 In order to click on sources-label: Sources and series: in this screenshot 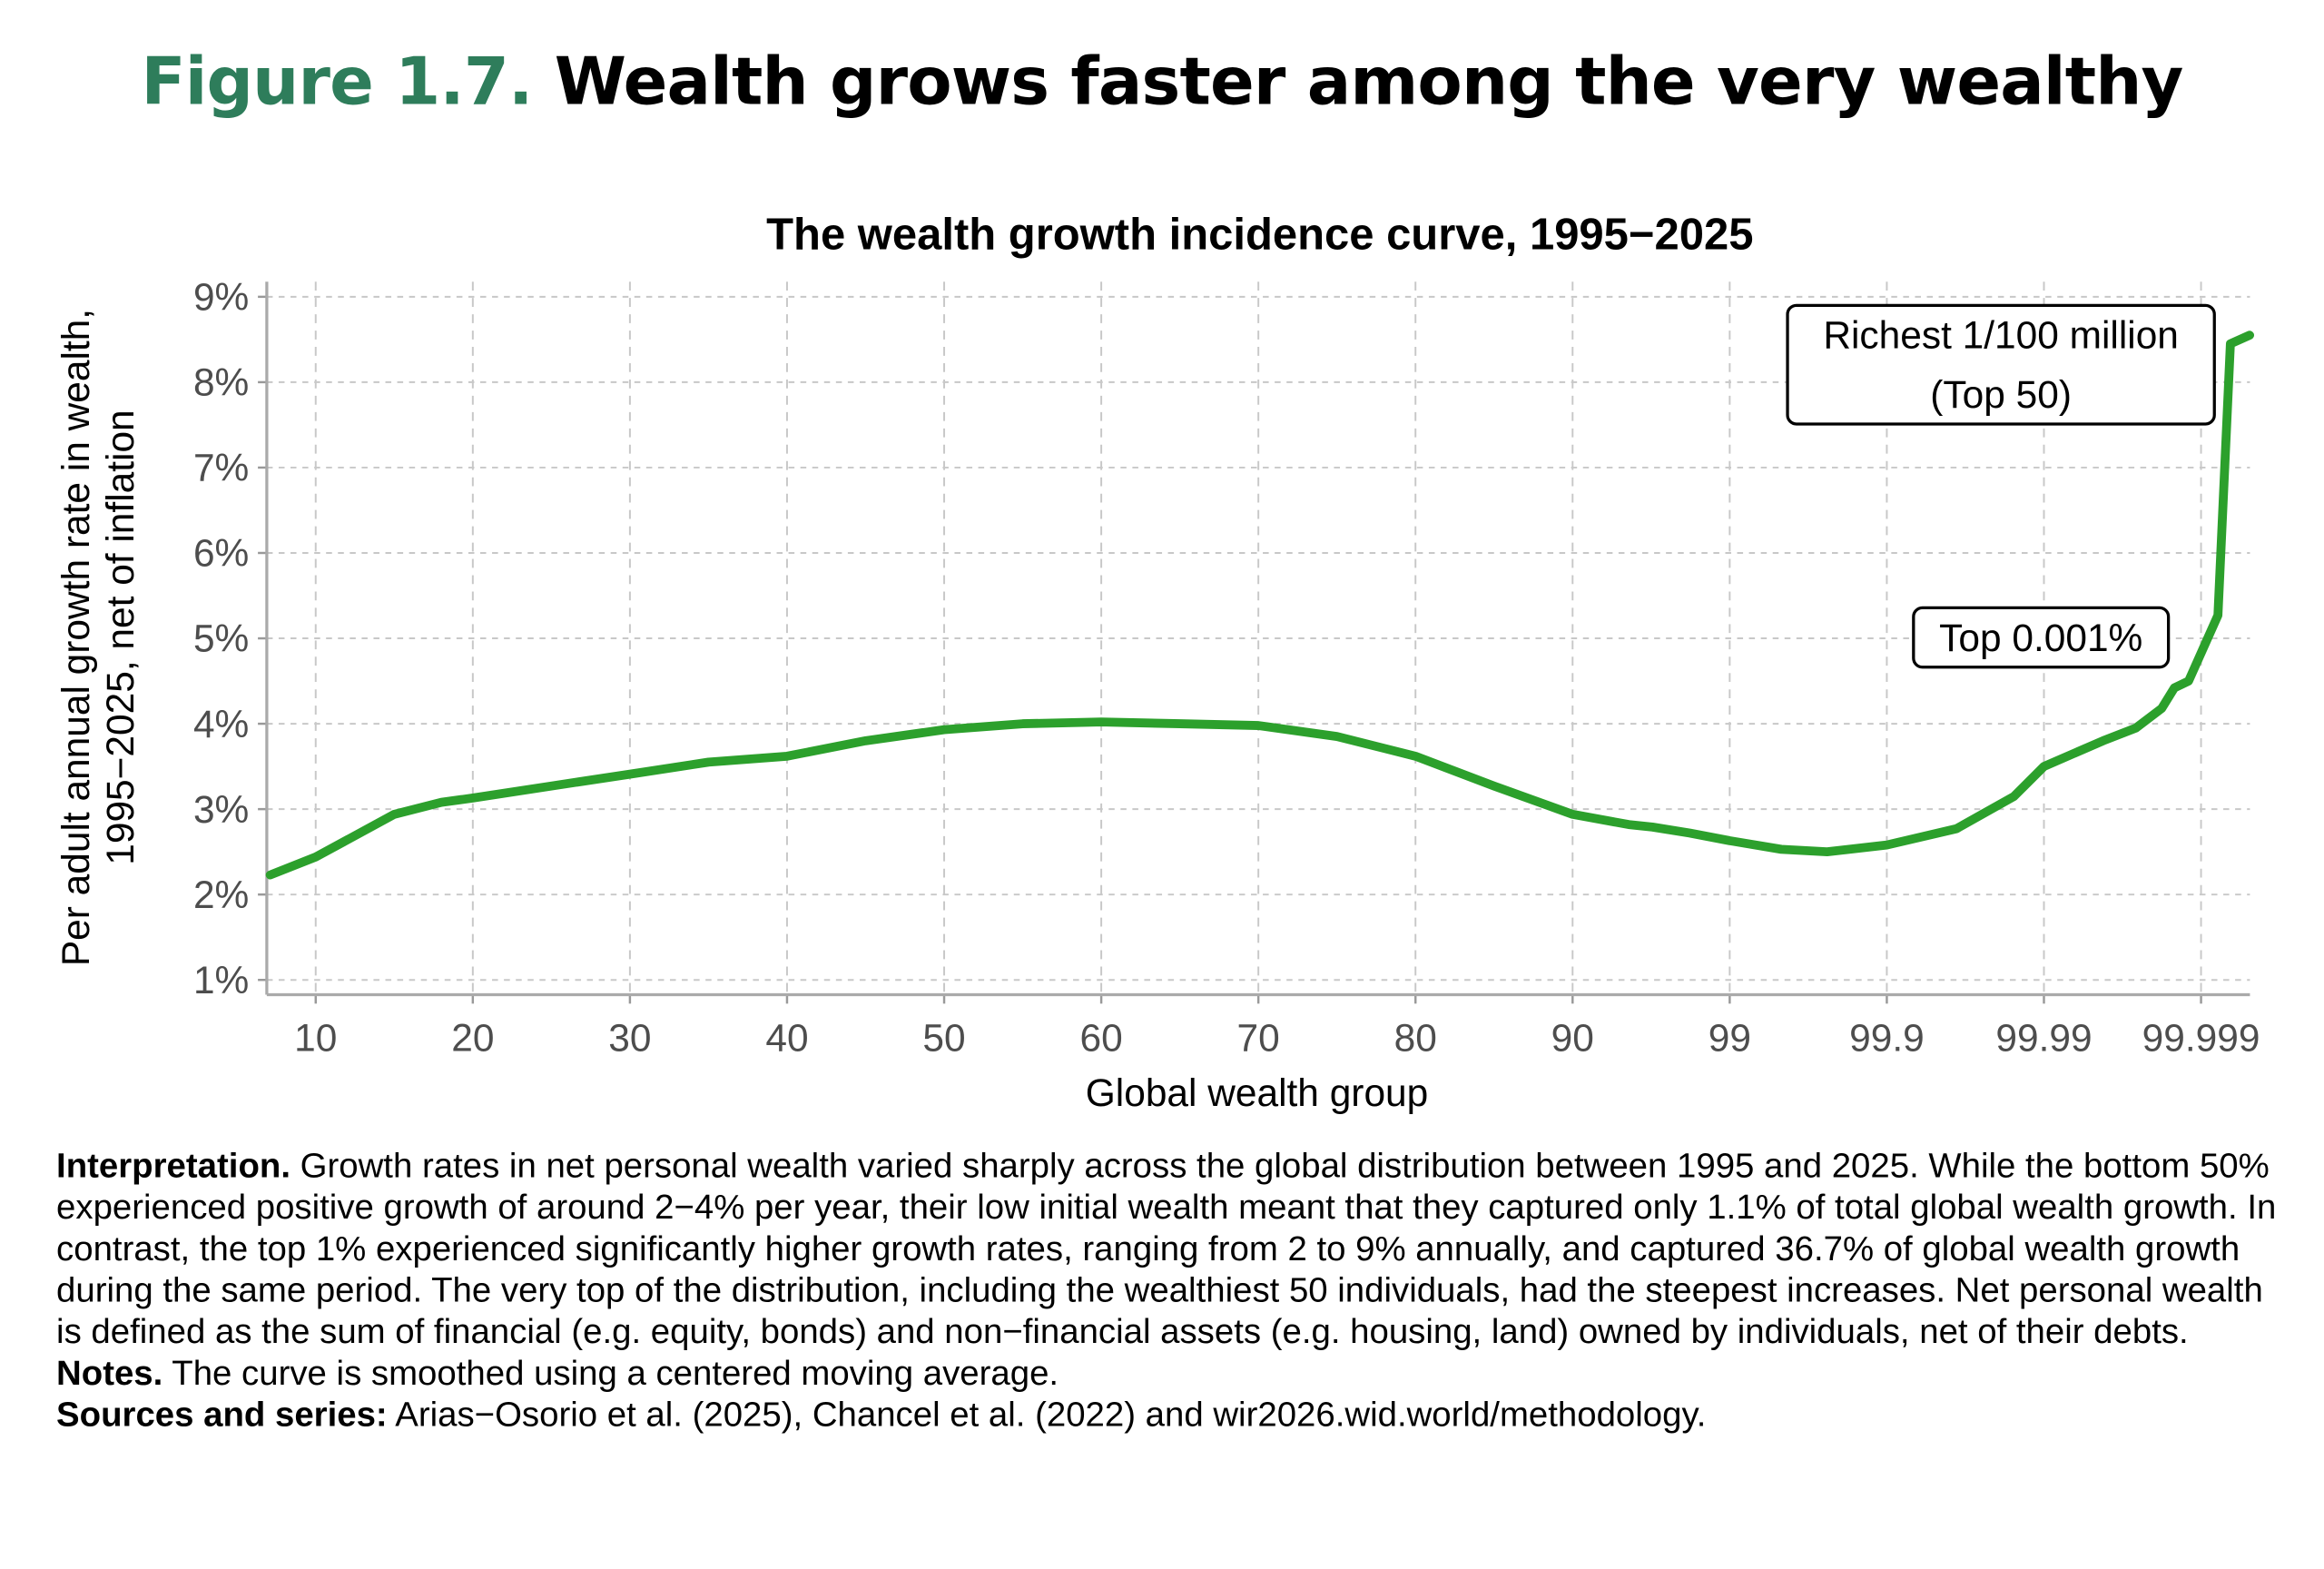, I will do `click(222, 1414)`.